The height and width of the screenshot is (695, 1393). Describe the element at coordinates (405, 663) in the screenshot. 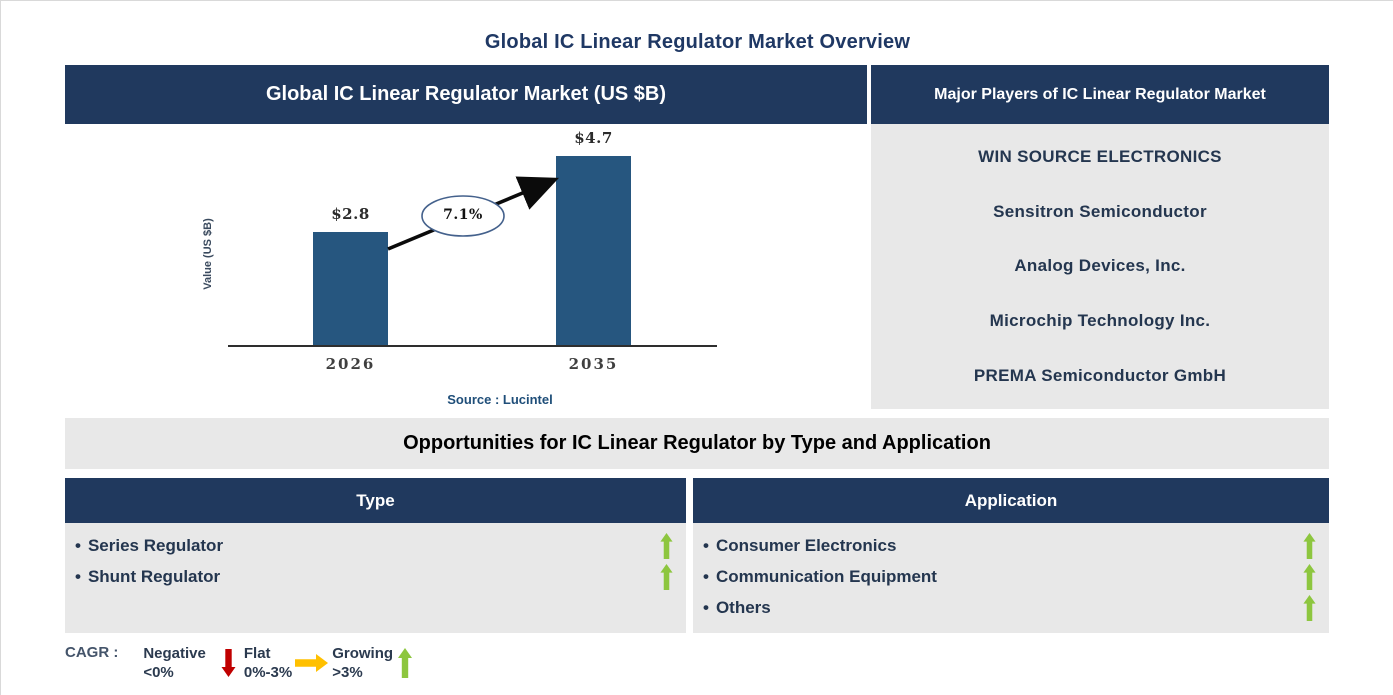

I see `growing-up-arrow-icon` at that location.